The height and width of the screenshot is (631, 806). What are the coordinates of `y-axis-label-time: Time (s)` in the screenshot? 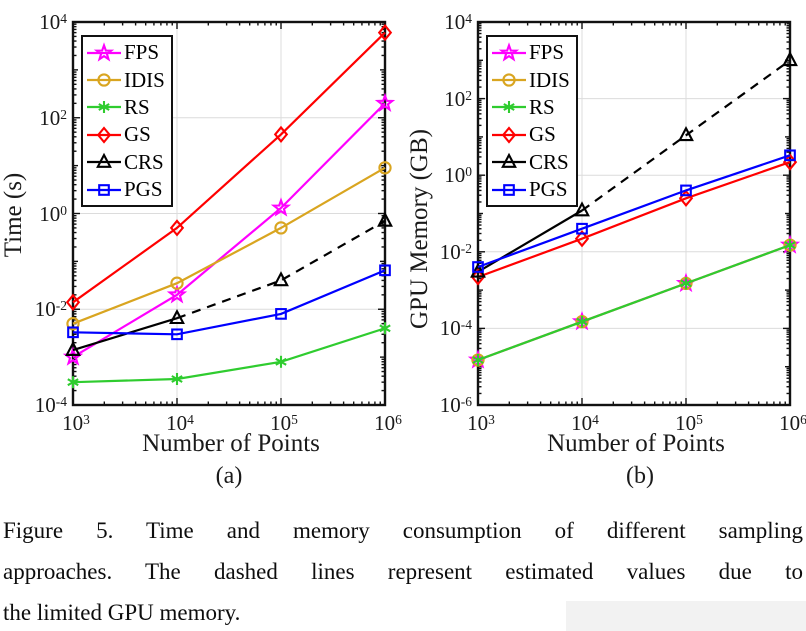 It's located at (13, 215).